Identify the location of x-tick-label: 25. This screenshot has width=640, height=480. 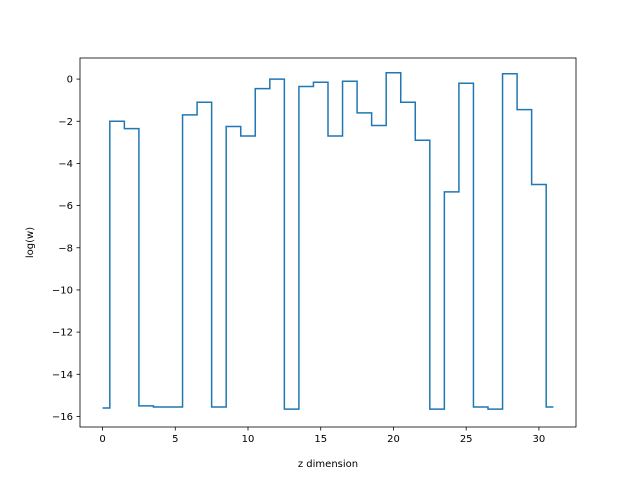
(466, 439).